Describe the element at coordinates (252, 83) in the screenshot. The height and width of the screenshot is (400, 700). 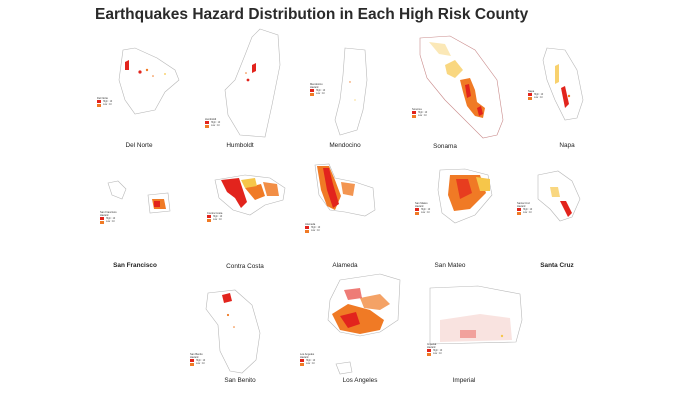
I see `county-map-humboldt` at that location.